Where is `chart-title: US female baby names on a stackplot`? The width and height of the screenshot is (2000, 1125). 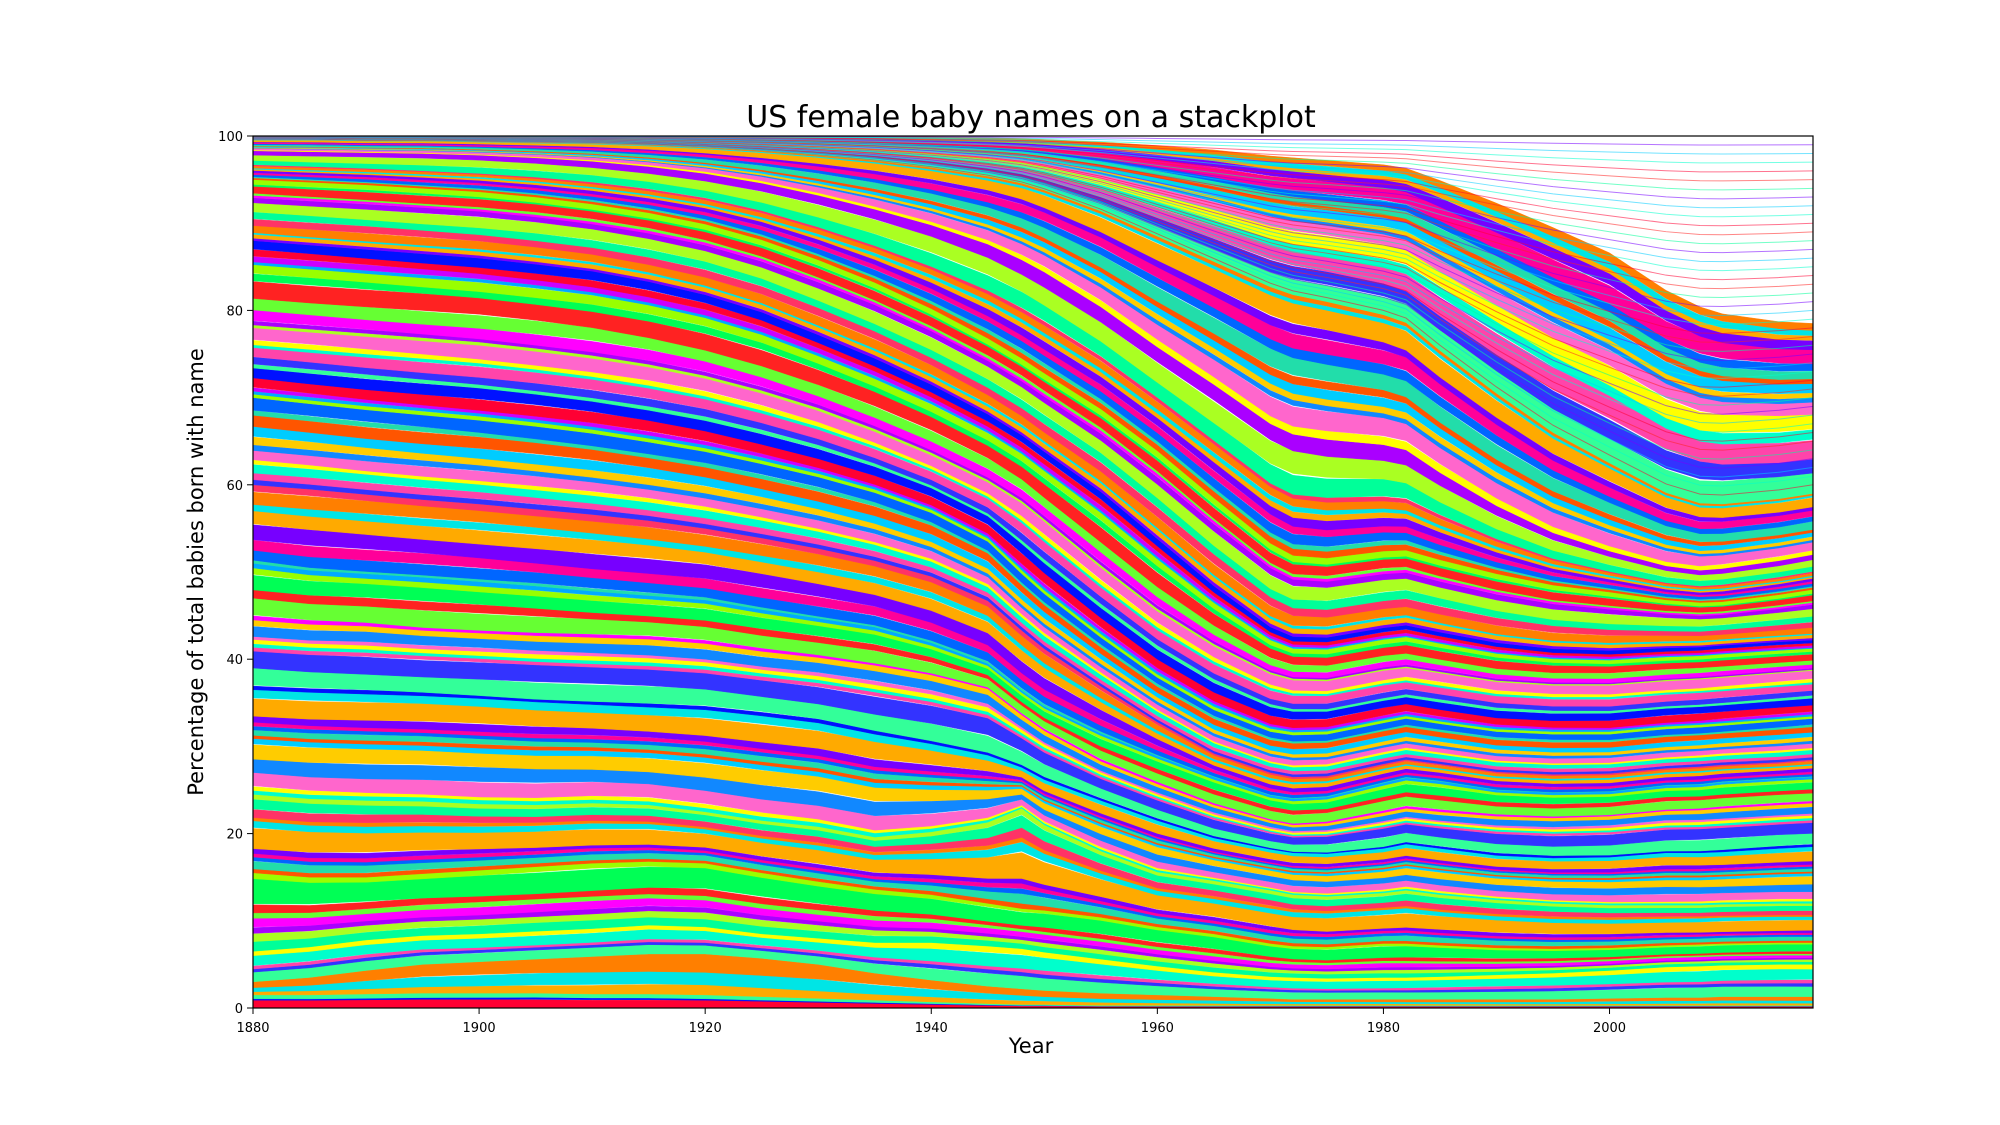 chart-title: US female baby names on a stackplot is located at coordinates (1031, 117).